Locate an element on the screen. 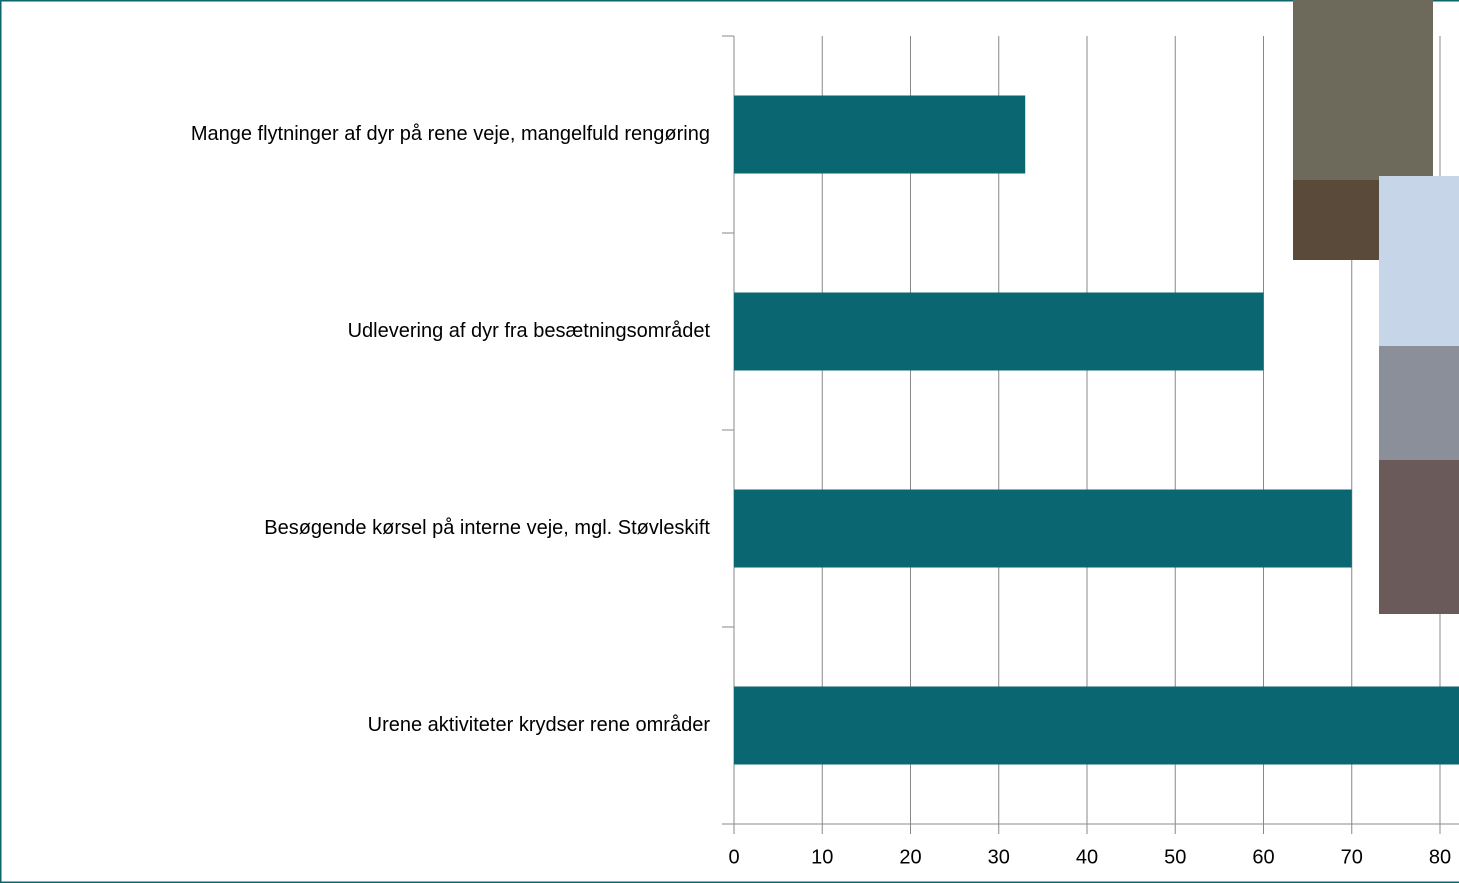 Image resolution: width=1459 pixels, height=883 pixels. x-tick-label: 50 is located at coordinates (1175, 857).